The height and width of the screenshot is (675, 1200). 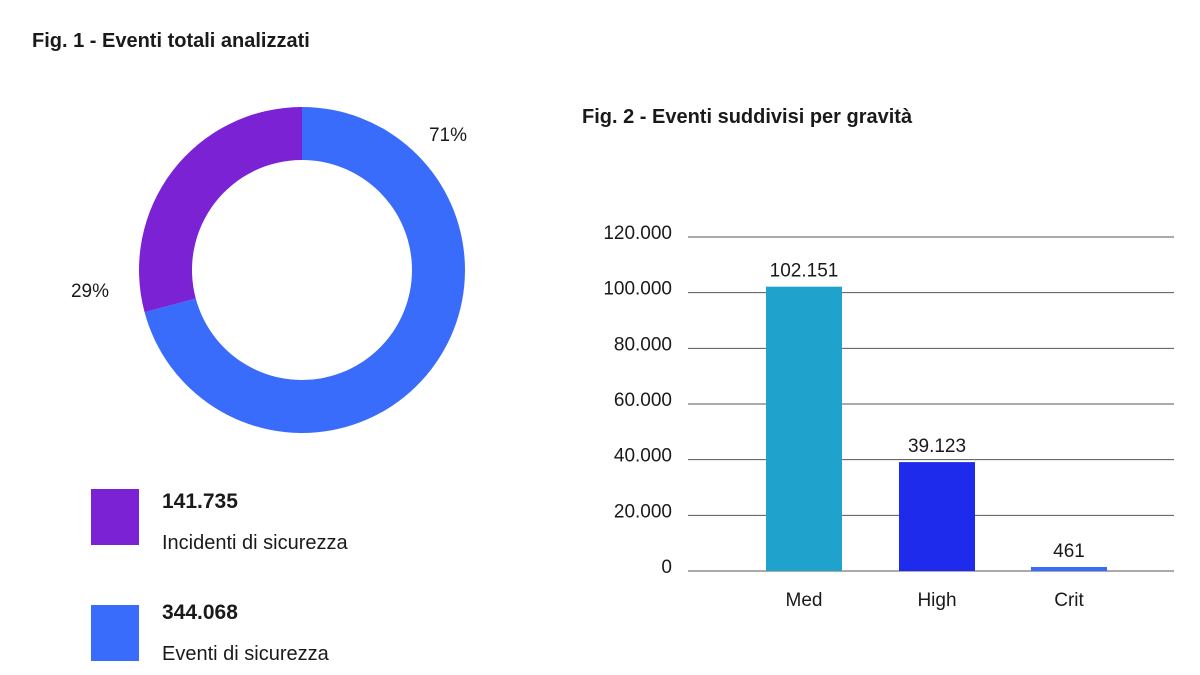 What do you see at coordinates (245, 654) in the screenshot?
I see `legend-label-eventi: Eventi di sicurezza` at bounding box center [245, 654].